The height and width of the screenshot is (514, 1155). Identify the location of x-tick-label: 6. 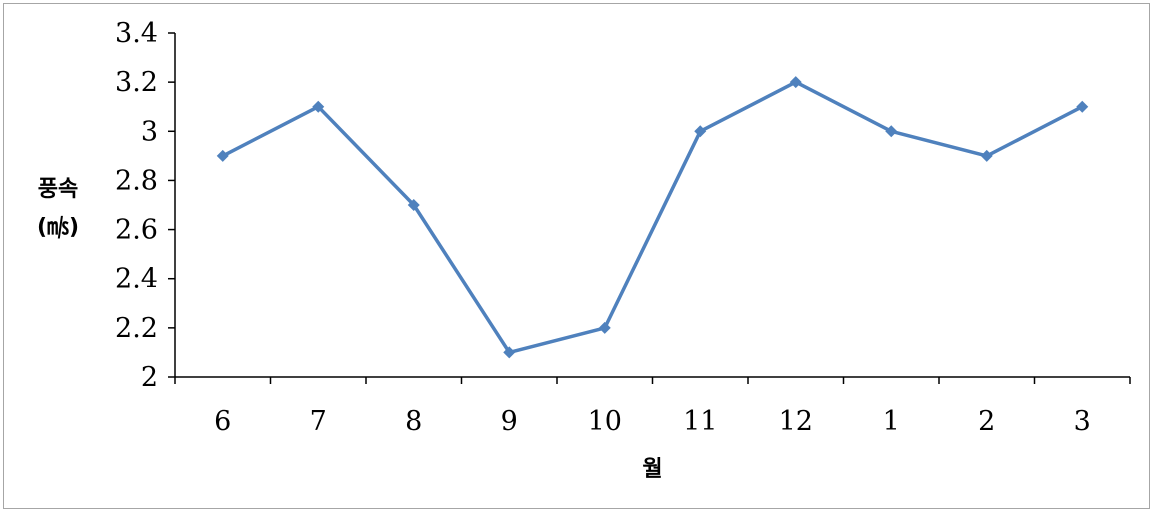
(222, 421).